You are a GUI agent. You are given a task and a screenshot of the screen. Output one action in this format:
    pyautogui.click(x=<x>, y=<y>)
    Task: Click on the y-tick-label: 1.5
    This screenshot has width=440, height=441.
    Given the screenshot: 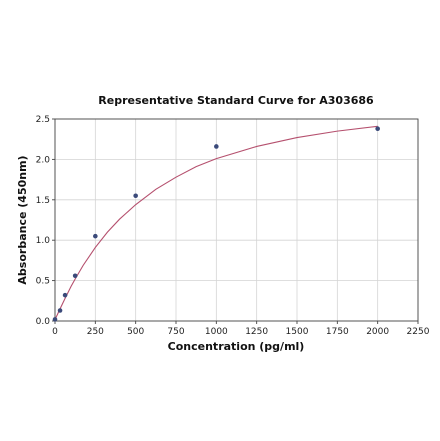 What is the action you would take?
    pyautogui.click(x=43, y=201)
    